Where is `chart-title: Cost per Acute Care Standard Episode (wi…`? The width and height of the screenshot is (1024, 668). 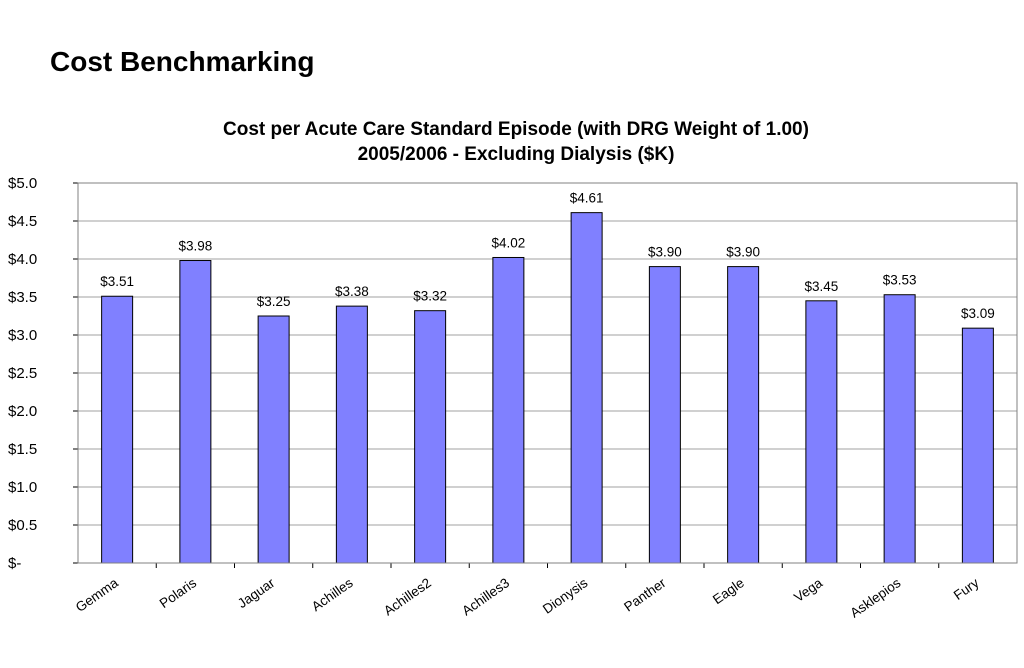
chart-title: Cost per Acute Care Standard Episode (wi… is located at coordinates (516, 129).